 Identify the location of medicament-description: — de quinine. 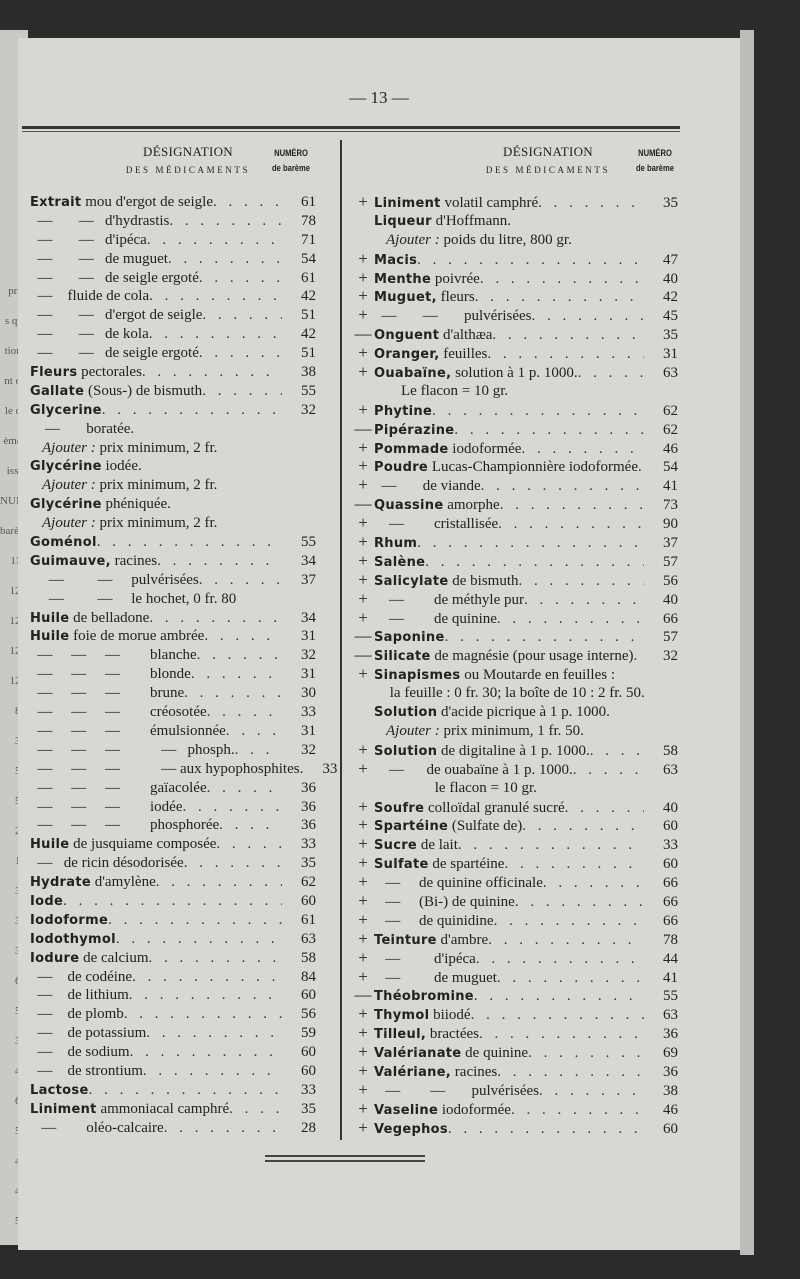
(435, 618).